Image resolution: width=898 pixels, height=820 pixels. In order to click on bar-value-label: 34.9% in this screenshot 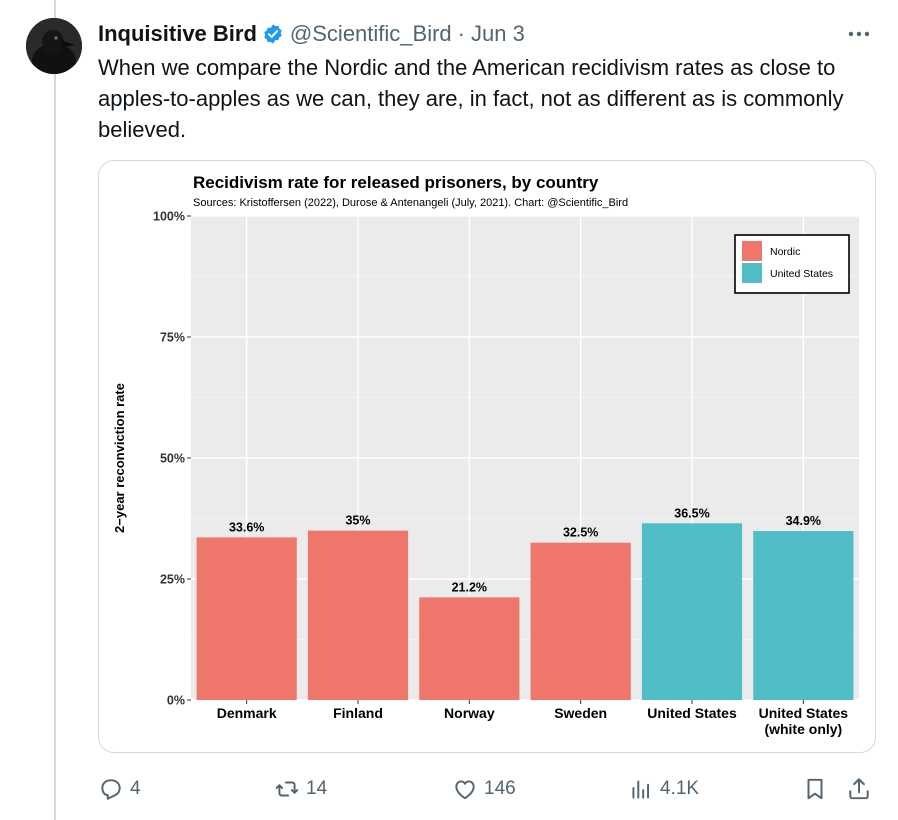, I will do `click(803, 521)`.